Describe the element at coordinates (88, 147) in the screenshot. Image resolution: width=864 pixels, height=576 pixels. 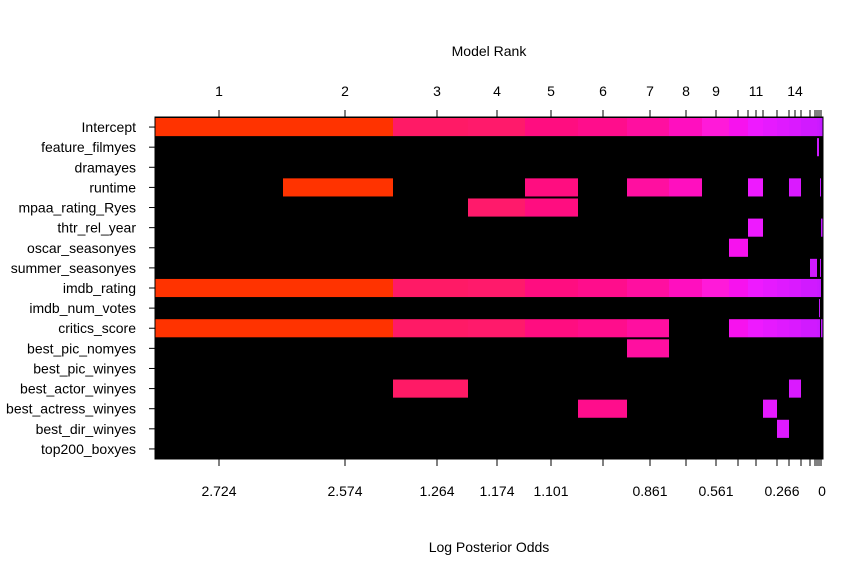
I see `row-label-feature_filmyes: feature_filmyes` at that location.